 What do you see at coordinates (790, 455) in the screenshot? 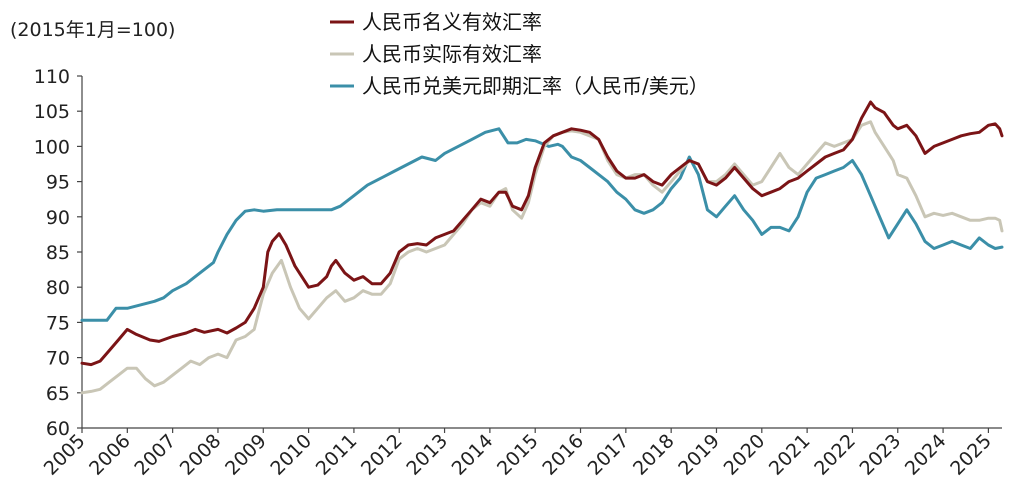
I see `x-tick-label: 2021` at bounding box center [790, 455].